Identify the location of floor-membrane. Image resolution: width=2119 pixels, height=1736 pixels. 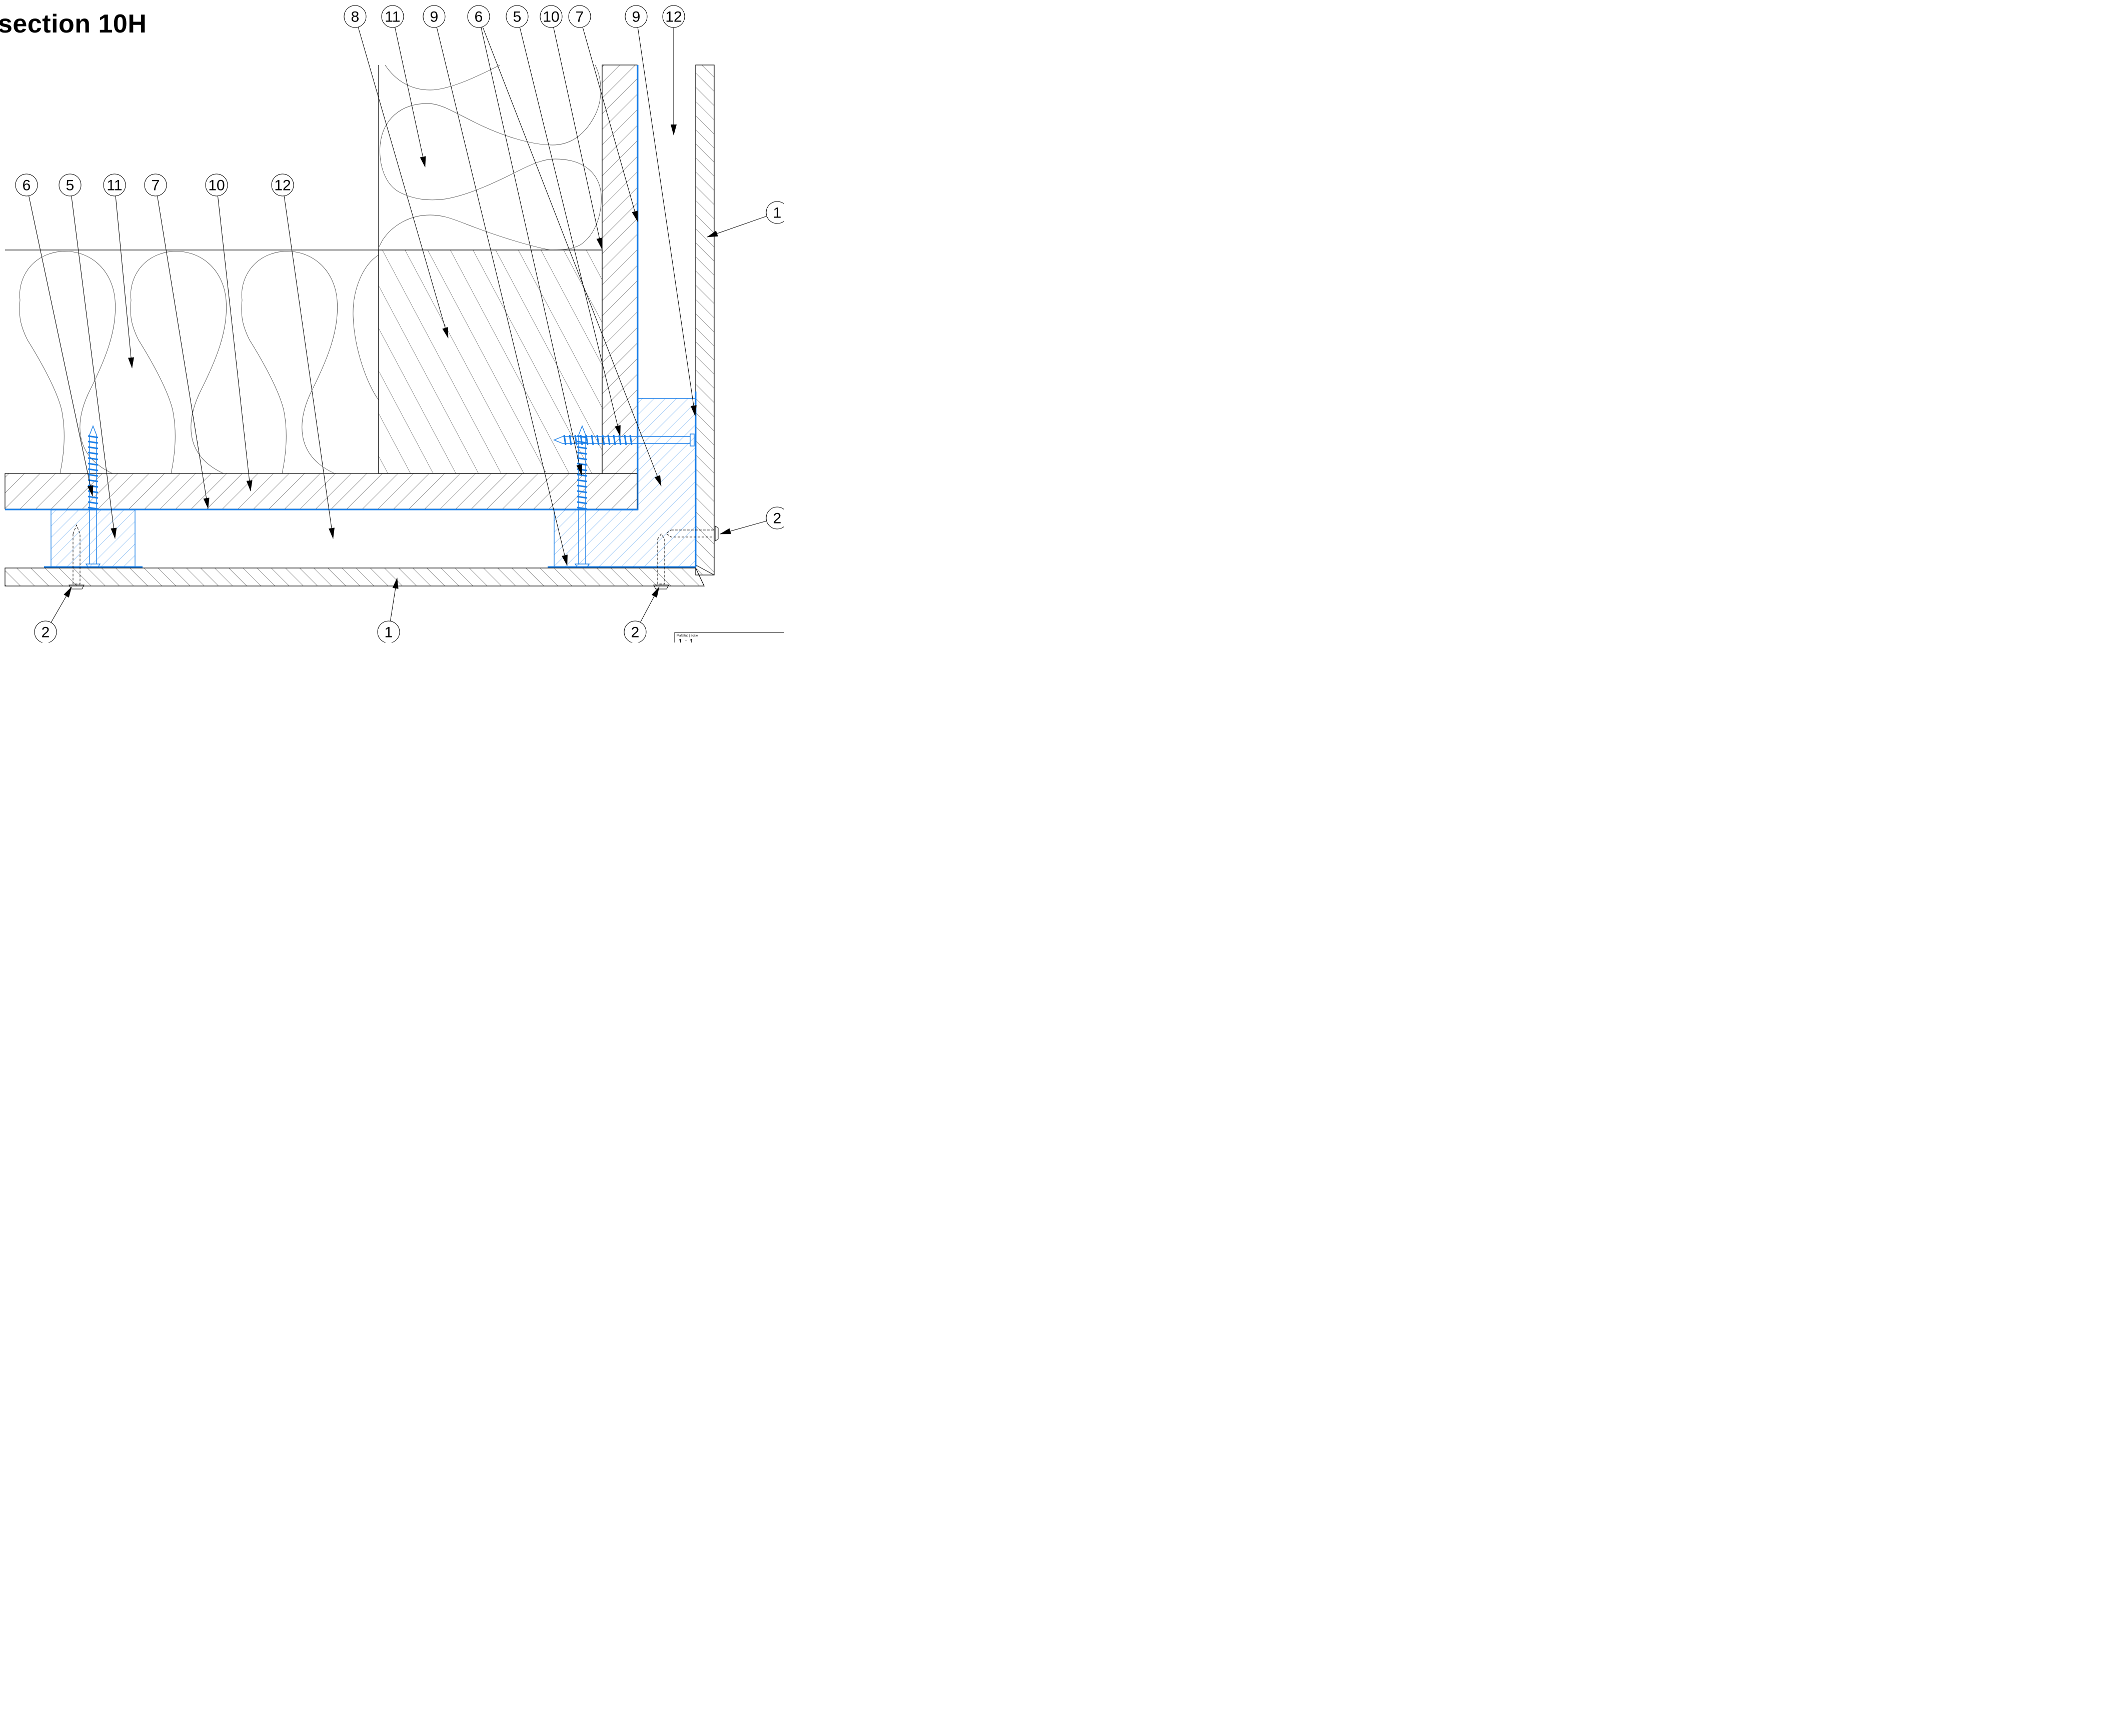
(322, 509).